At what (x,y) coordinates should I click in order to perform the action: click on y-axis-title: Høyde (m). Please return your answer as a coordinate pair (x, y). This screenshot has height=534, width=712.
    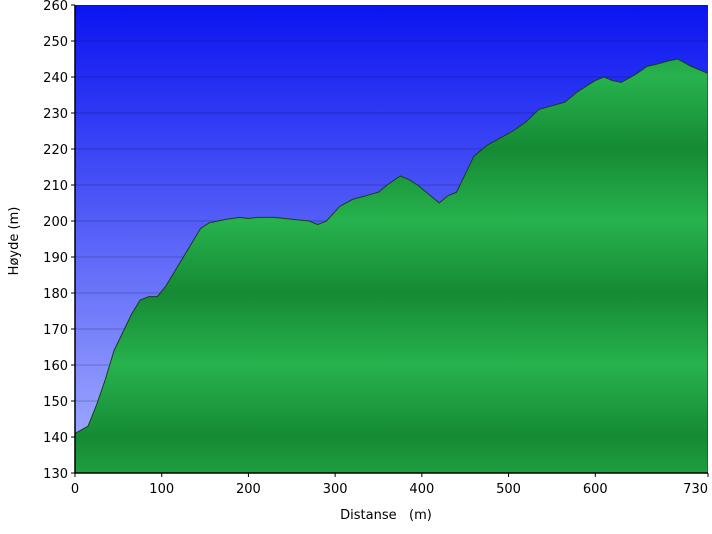
    Looking at the image, I should click on (14, 241).